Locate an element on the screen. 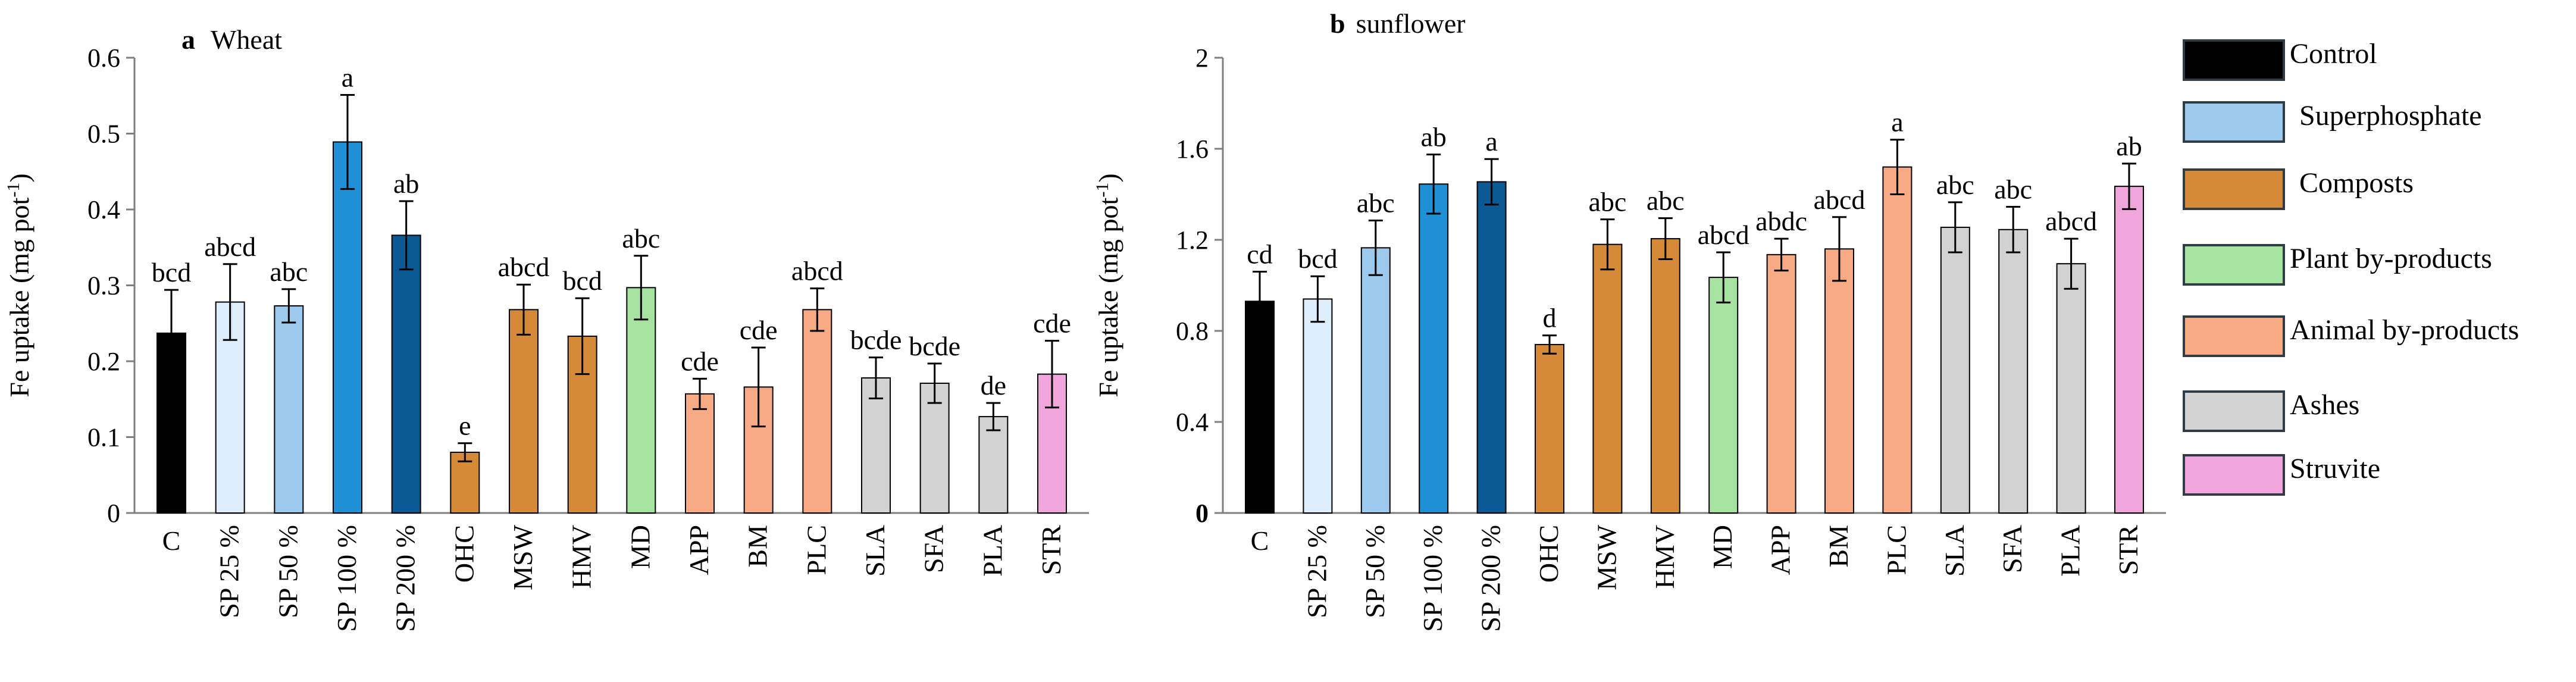  bar-plc is located at coordinates (817, 411).